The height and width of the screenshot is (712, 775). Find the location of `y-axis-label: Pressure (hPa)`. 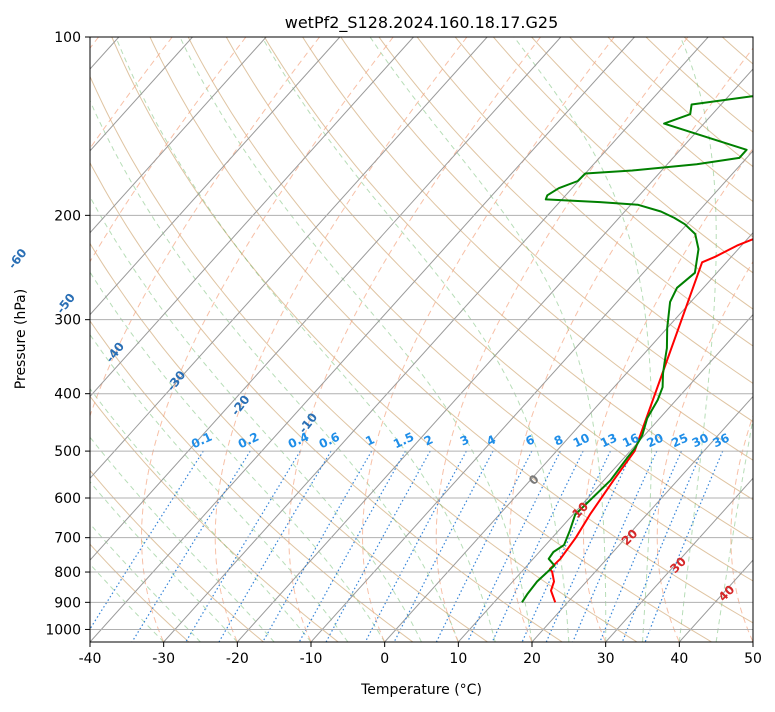

y-axis-label: Pressure (hPa) is located at coordinates (21, 339).